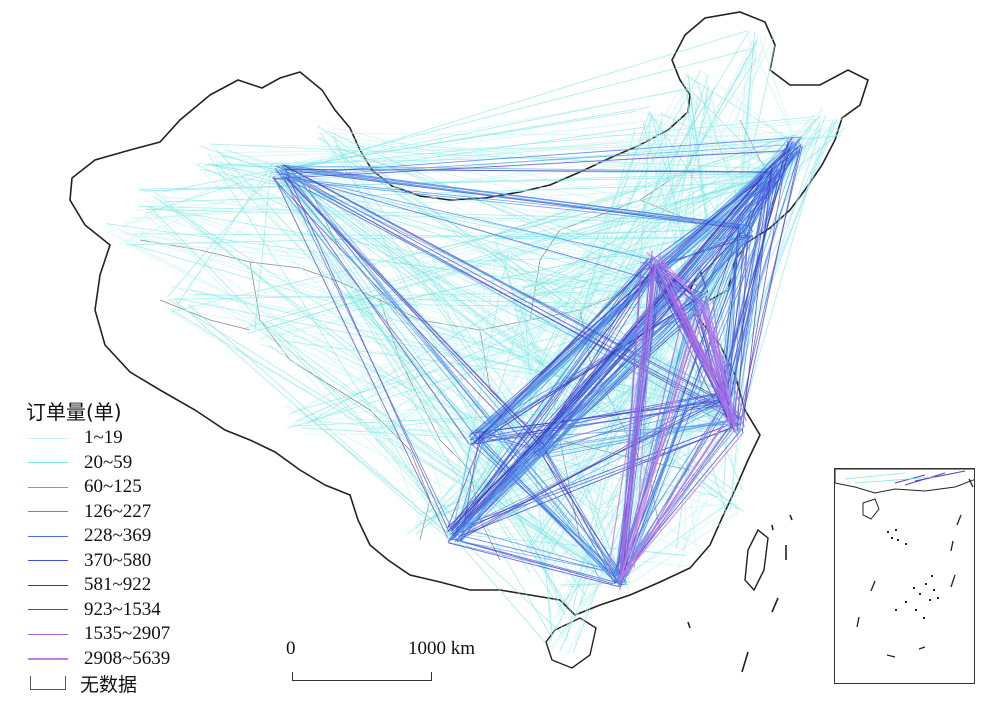  Describe the element at coordinates (126, 634) in the screenshot. I see `legend-item: 1535~2907` at that location.